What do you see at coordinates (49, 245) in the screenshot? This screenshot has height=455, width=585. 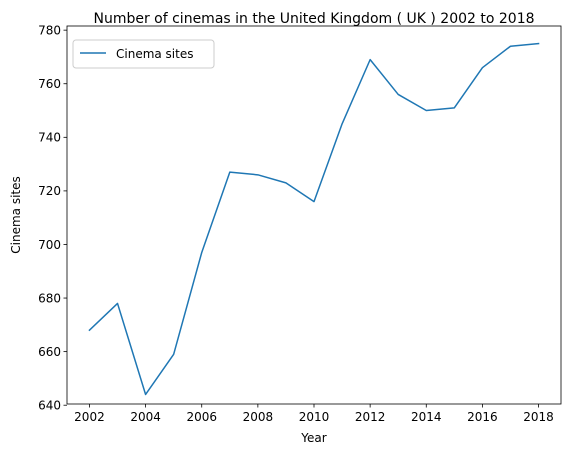 I see `y-tick-label: 700` at bounding box center [49, 245].